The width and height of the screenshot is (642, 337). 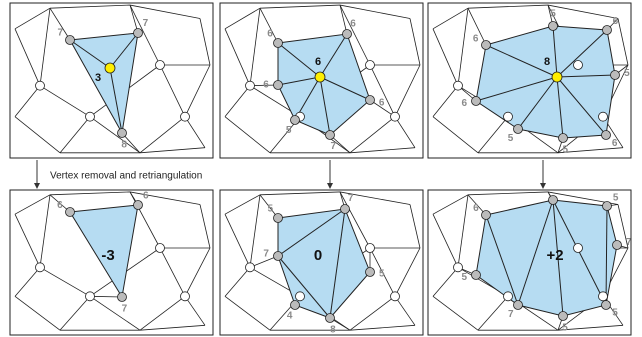 I want to click on panel-label: 8, so click(x=547, y=62).